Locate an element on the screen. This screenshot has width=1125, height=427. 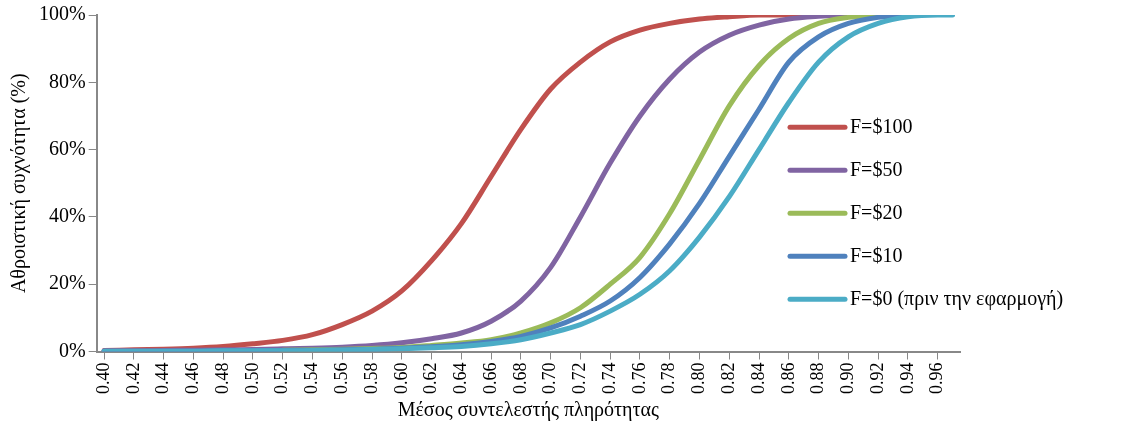
x-tick-label: 0.94 is located at coordinates (906, 378).